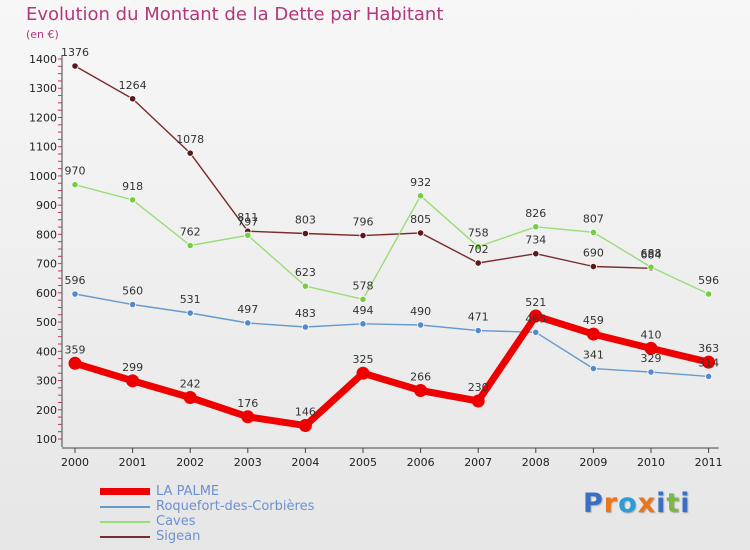 Image resolution: width=750 pixels, height=550 pixels. What do you see at coordinates (46, 381) in the screenshot?
I see `y-tick-label: 300` at bounding box center [46, 381].